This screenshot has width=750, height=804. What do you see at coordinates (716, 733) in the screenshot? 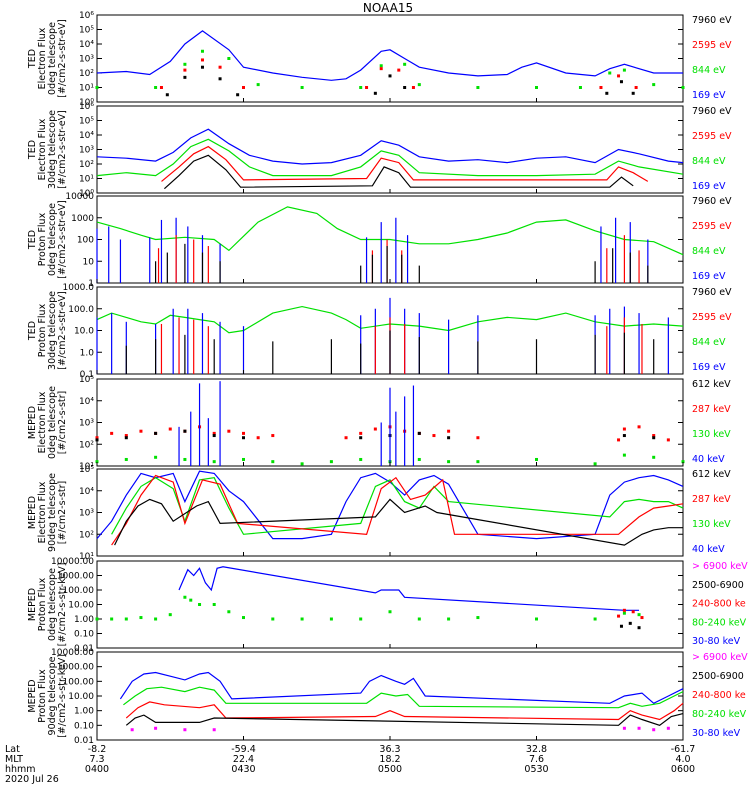
I see `legend-entry: 30-80 keV` at bounding box center [716, 733].